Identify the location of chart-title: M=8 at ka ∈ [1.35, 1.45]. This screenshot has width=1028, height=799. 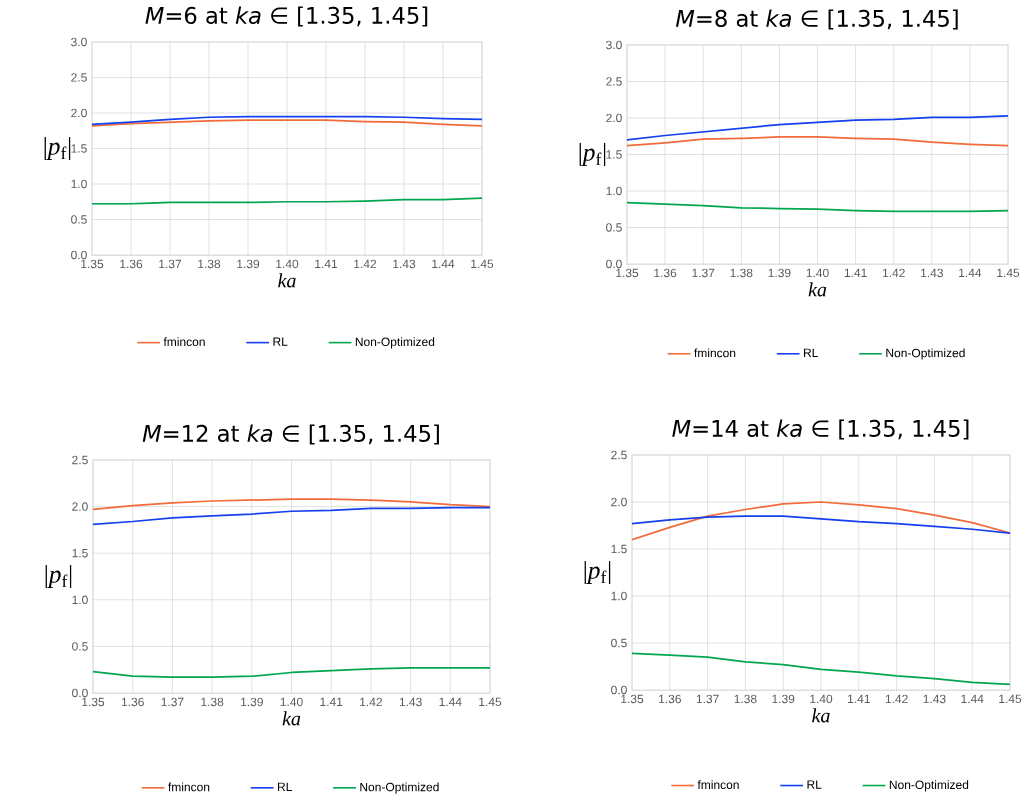
(816, 19).